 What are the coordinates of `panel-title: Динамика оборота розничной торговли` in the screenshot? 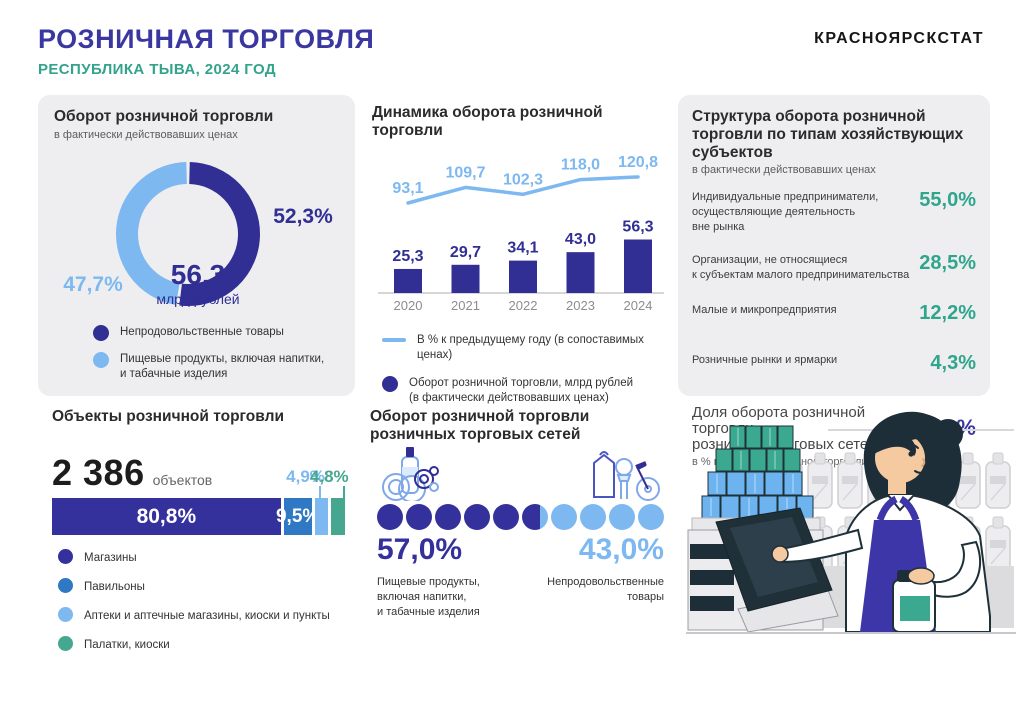 It's located at (487, 121).